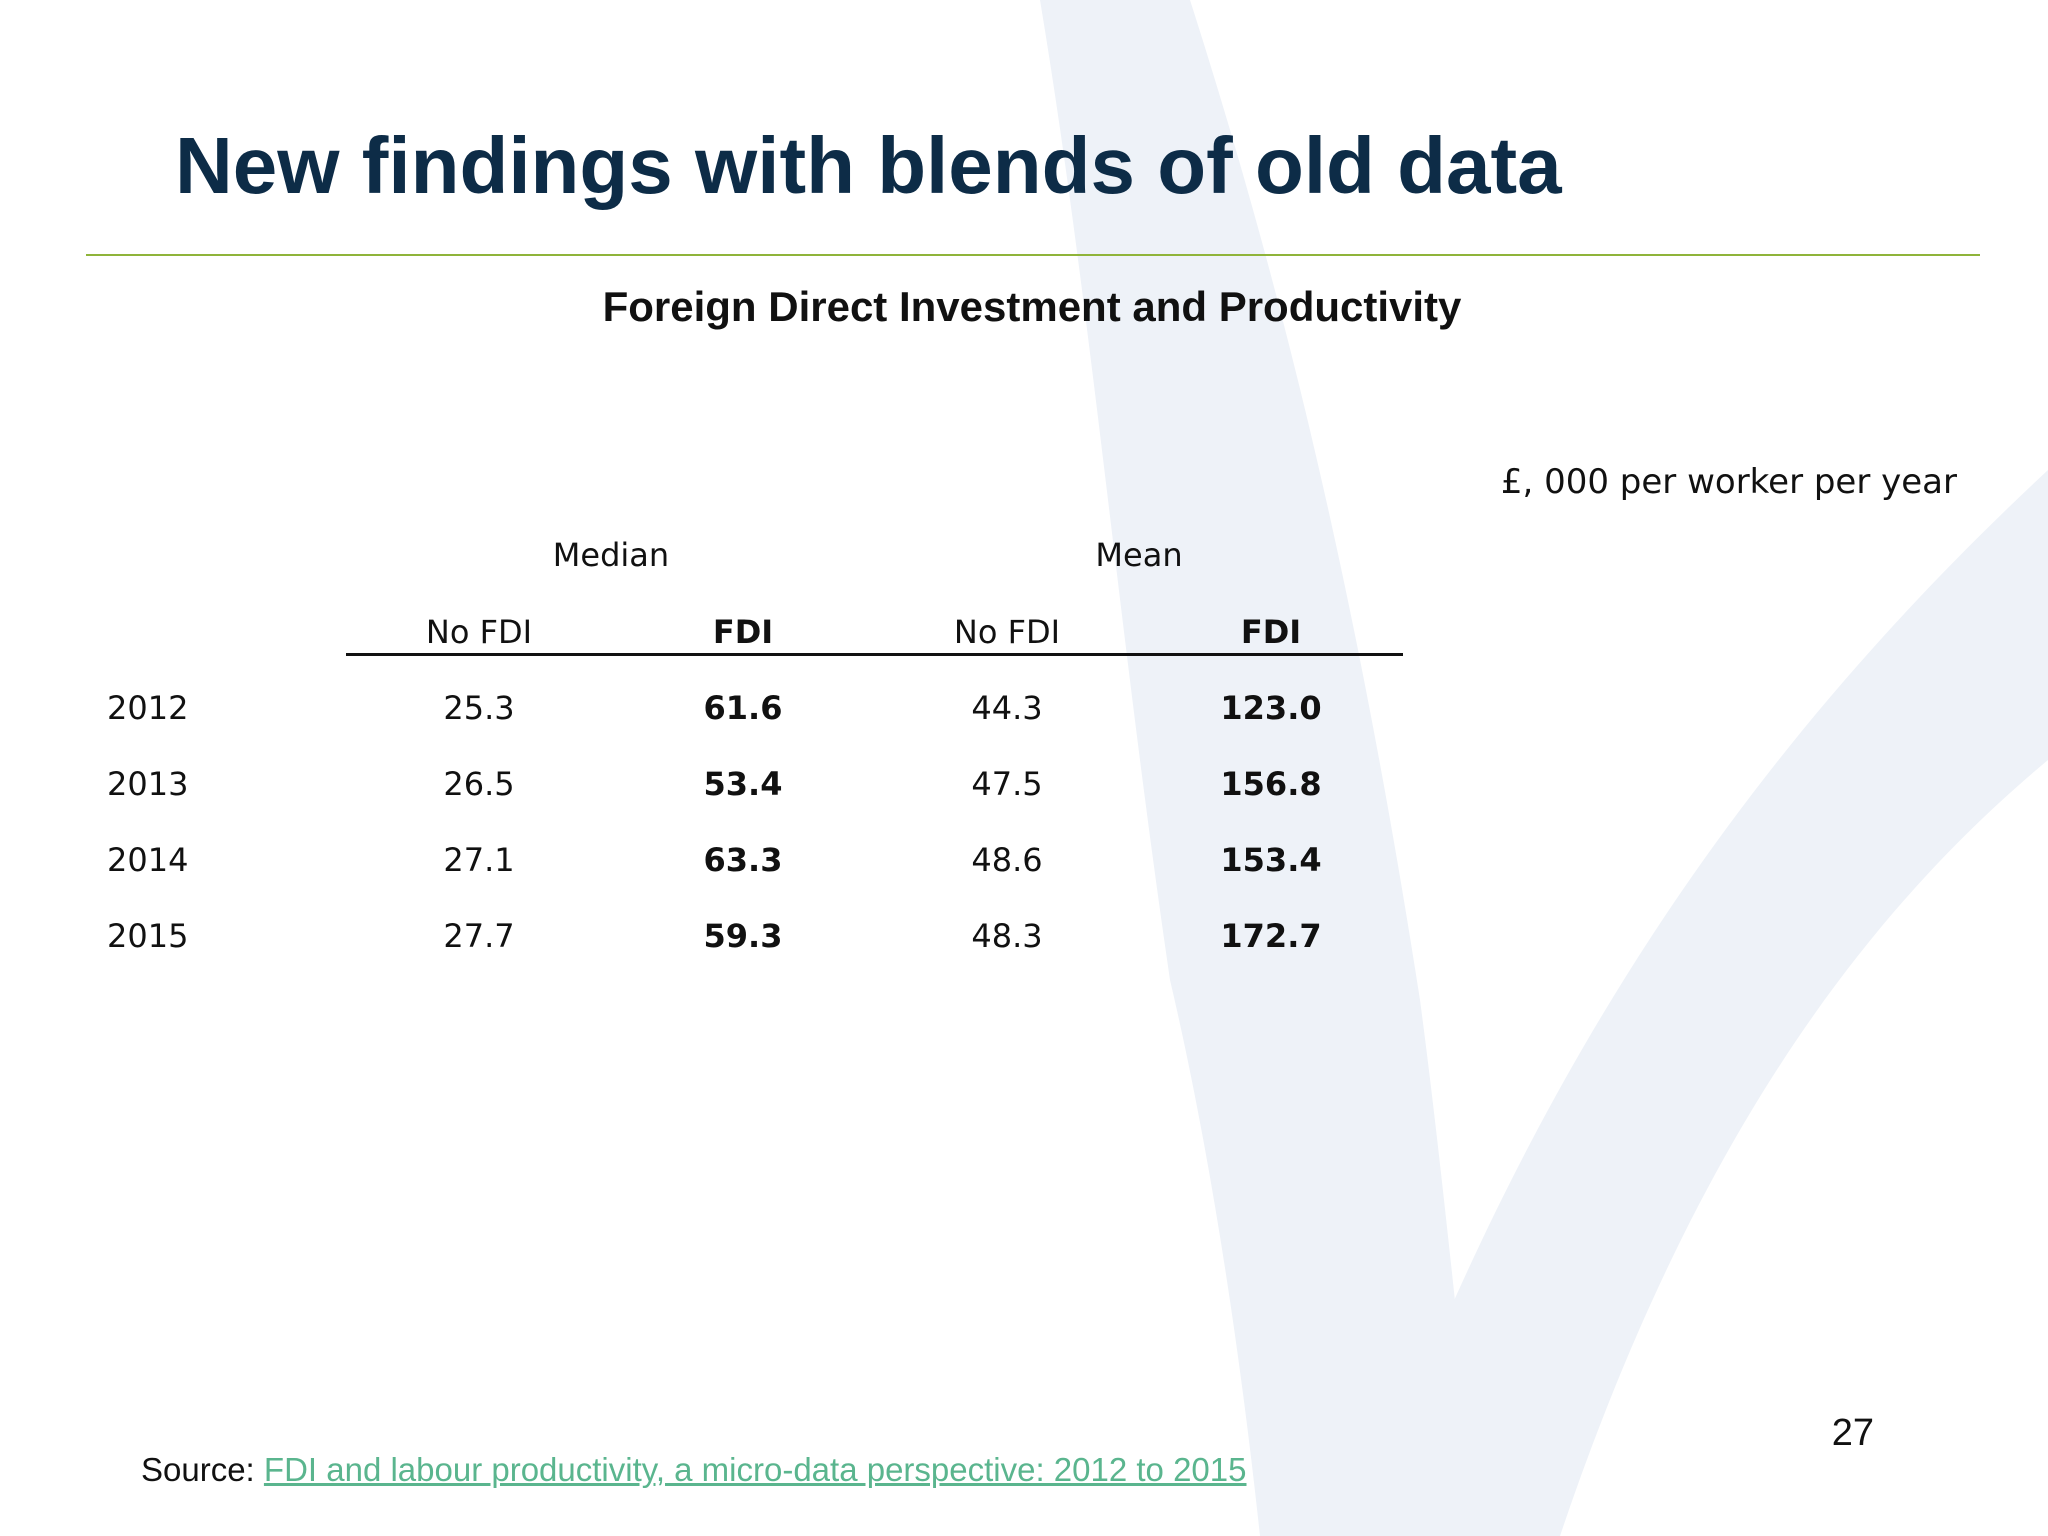 This screenshot has height=1536, width=2048. Describe the element at coordinates (1007, 936) in the screenshot. I see `cell-mean-no-fdi: 48.3` at that location.